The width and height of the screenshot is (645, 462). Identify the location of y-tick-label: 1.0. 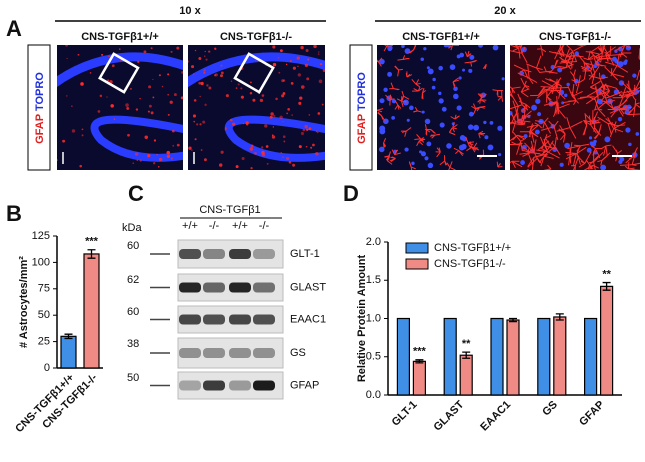
(373, 318).